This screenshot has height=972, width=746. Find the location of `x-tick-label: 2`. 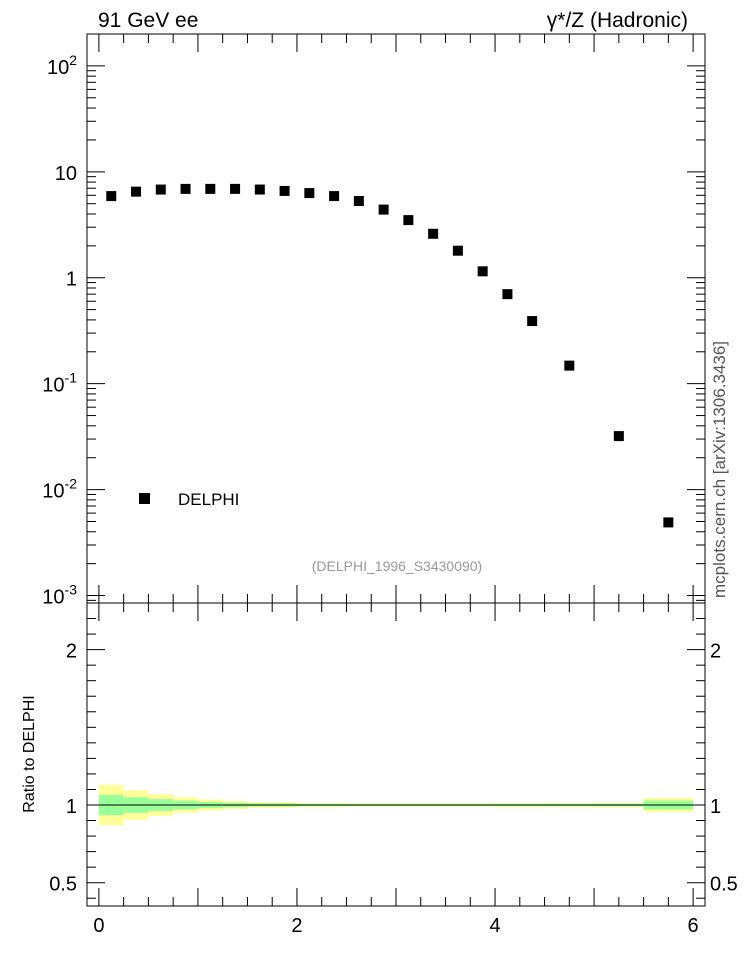

x-tick-label: 2 is located at coordinates (296, 926).